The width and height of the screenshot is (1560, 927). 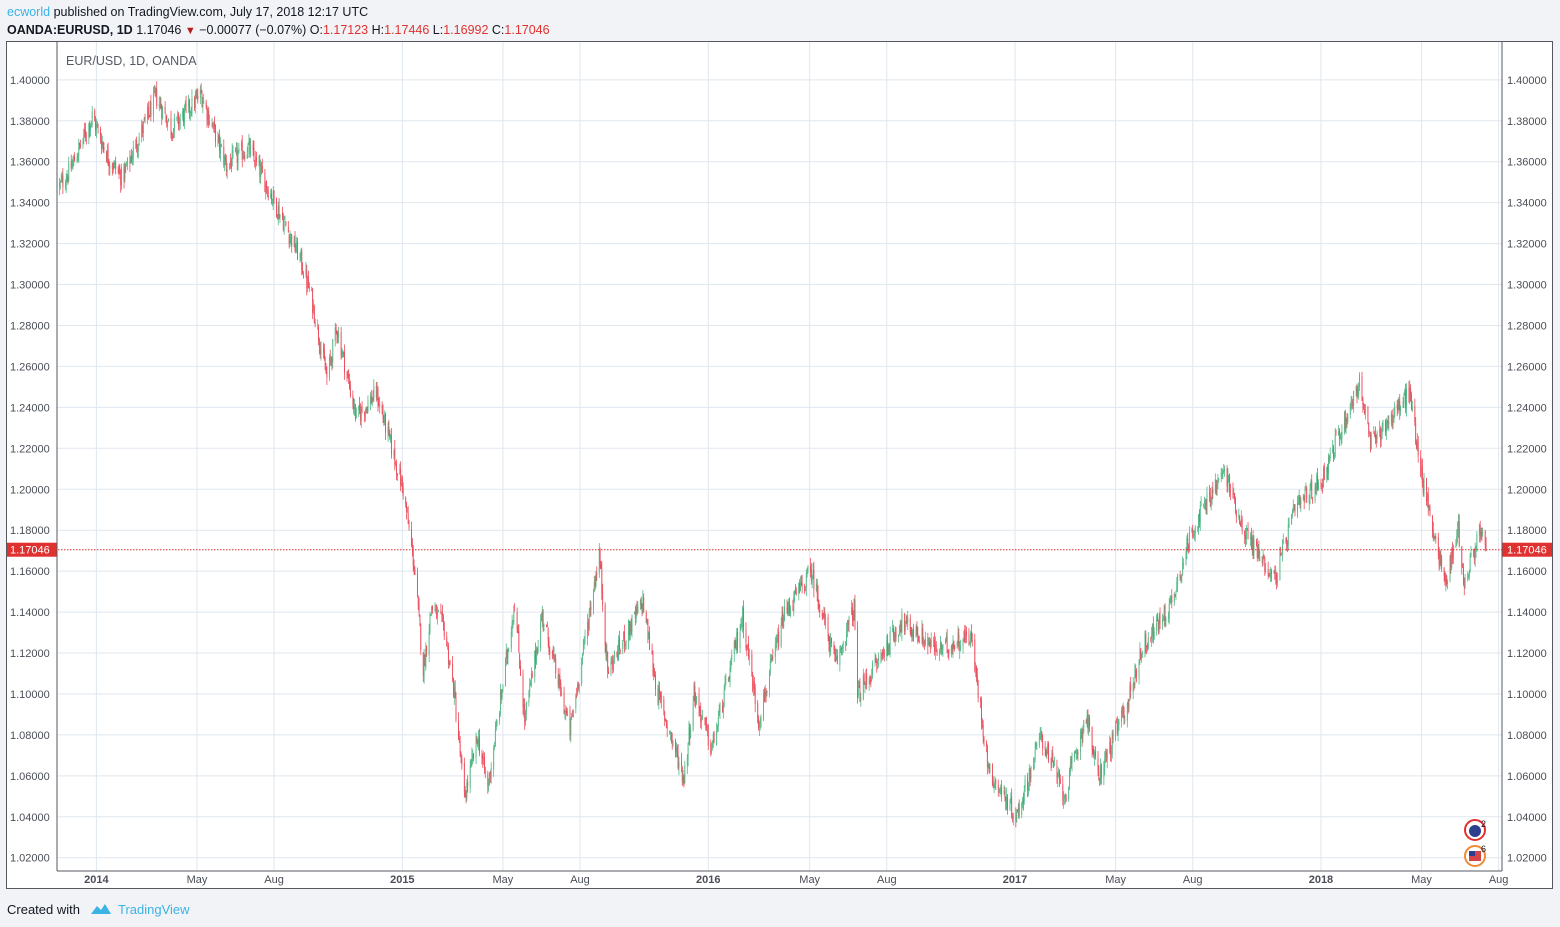 What do you see at coordinates (1475, 843) in the screenshot?
I see `event-markers: 2 6` at bounding box center [1475, 843].